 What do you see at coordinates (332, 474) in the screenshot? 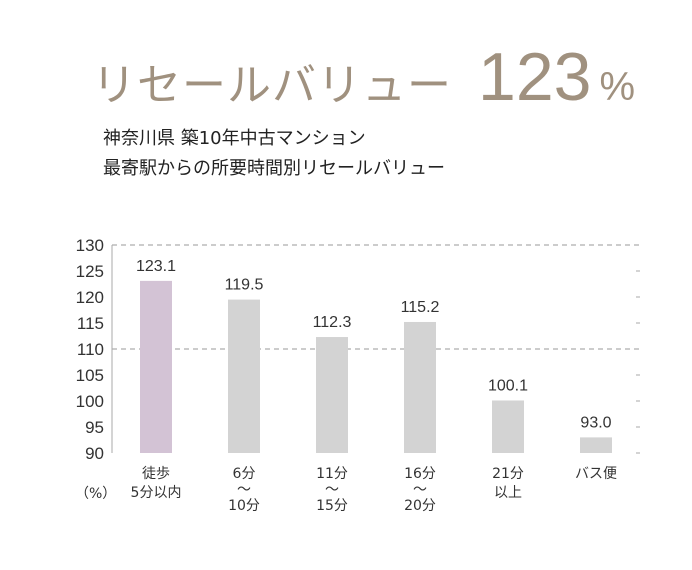
I see `category-label: 11分` at bounding box center [332, 474].